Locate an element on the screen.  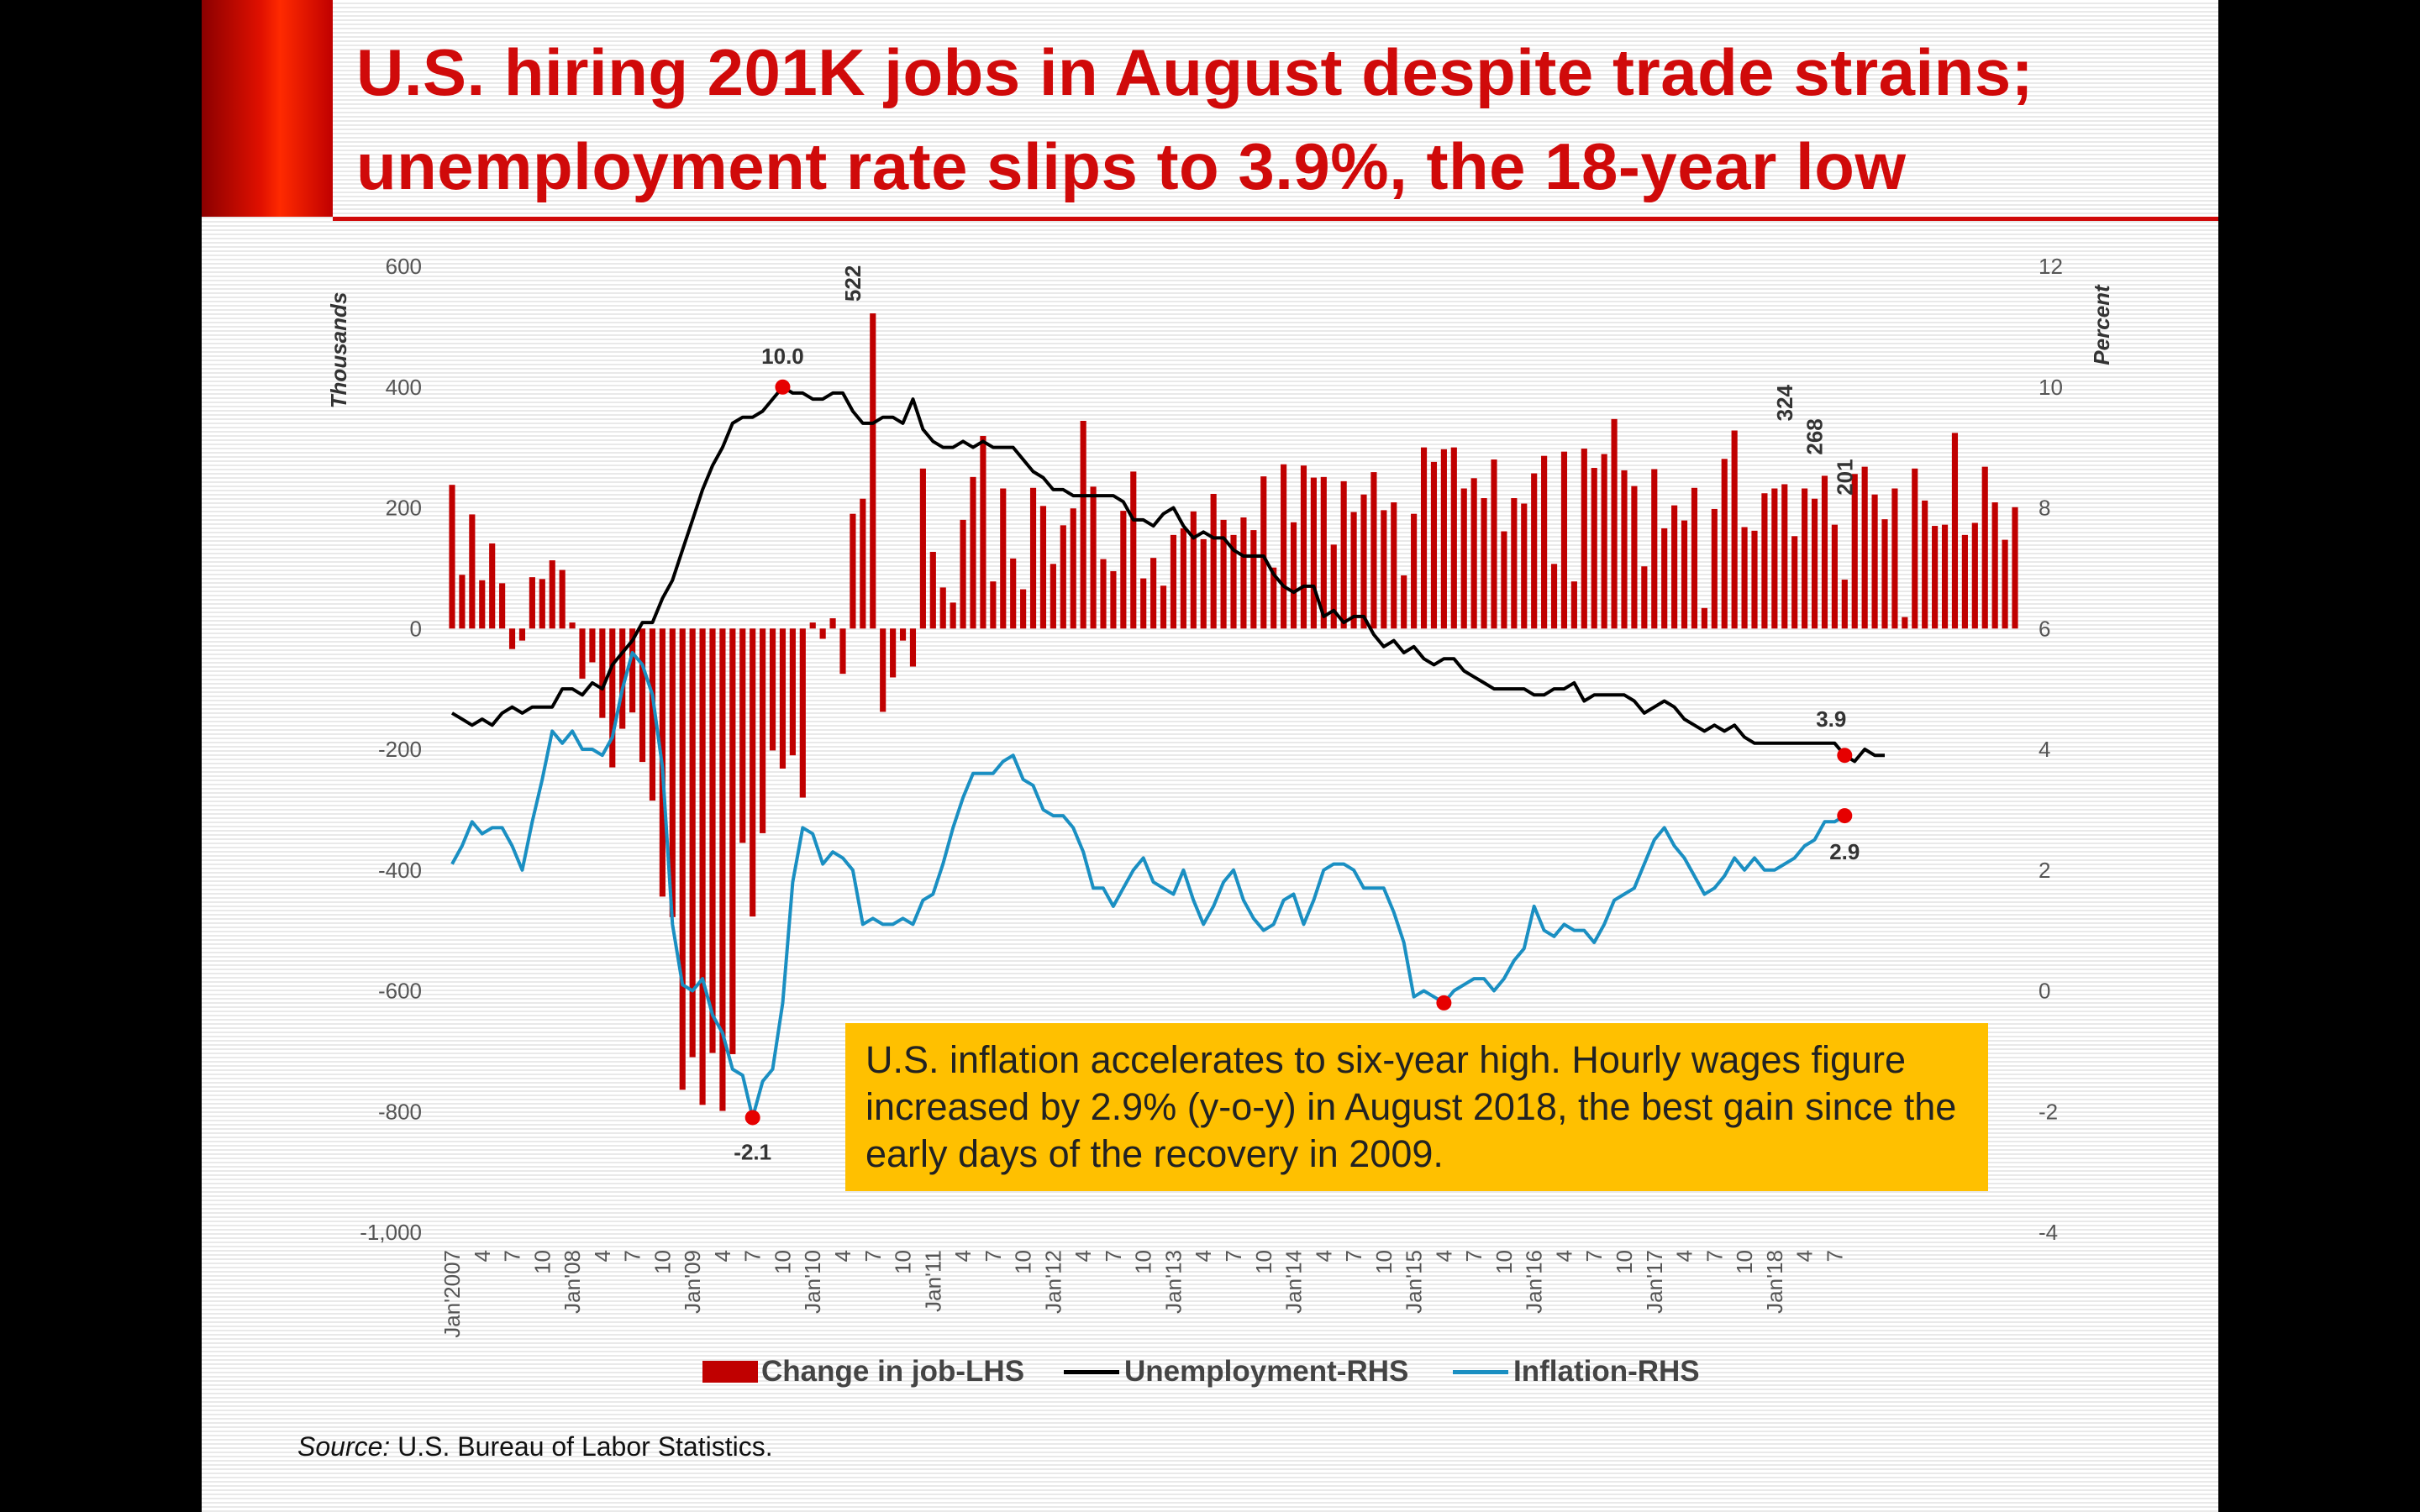
left-axis-tick: -800 is located at coordinates (400, 1111).